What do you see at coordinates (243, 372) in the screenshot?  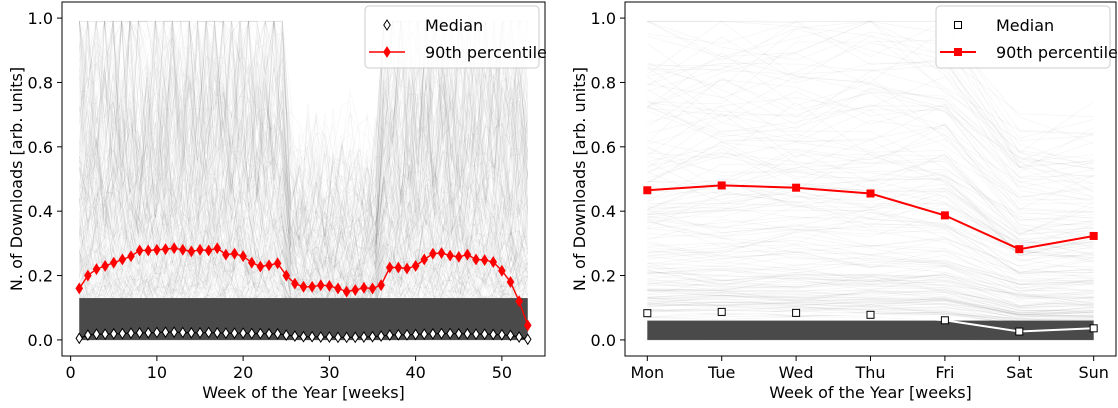 I see `x-tick-label: 20` at bounding box center [243, 372].